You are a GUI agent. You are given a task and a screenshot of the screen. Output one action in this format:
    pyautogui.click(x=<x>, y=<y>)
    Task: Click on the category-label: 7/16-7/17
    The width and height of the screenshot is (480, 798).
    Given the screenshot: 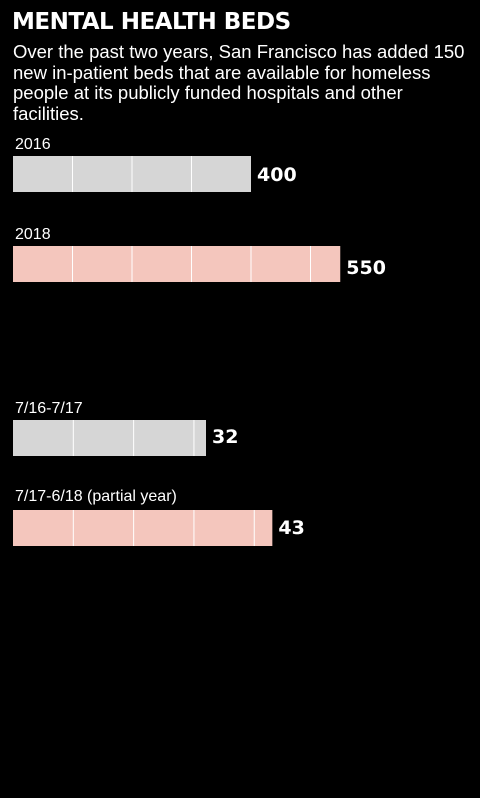 What is the action you would take?
    pyautogui.click(x=49, y=408)
    